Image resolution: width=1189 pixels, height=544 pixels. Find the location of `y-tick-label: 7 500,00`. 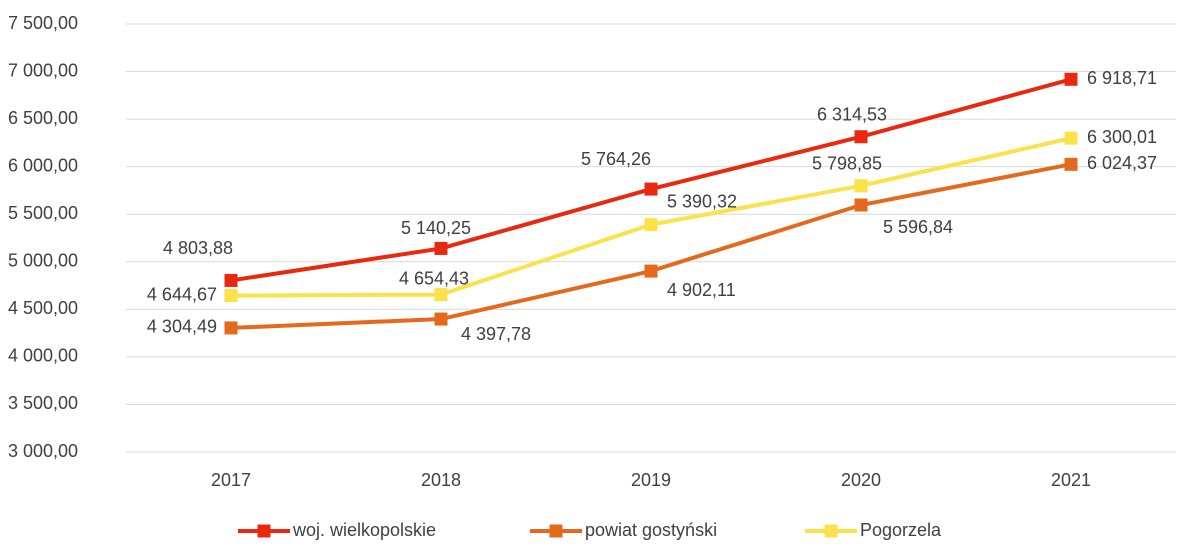

y-tick-label: 7 500,00 is located at coordinates (43, 23).